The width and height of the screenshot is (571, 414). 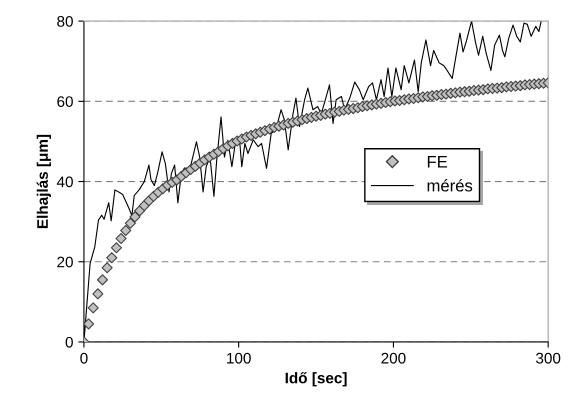 I want to click on x-tick-label: 200, so click(x=393, y=358).